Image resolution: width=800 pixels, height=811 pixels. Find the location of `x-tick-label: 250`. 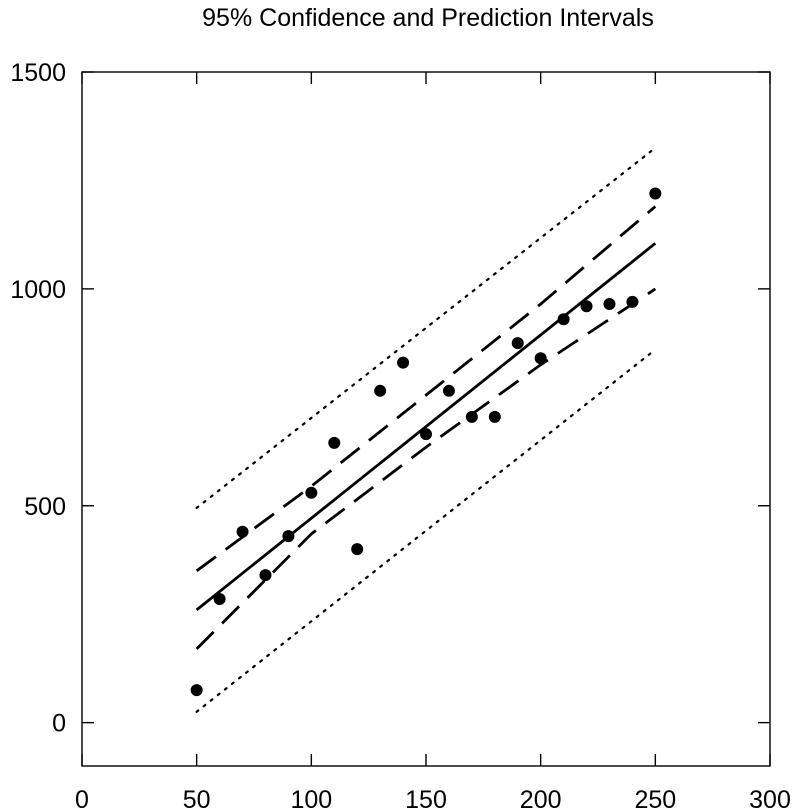

x-tick-label: 250 is located at coordinates (655, 798).